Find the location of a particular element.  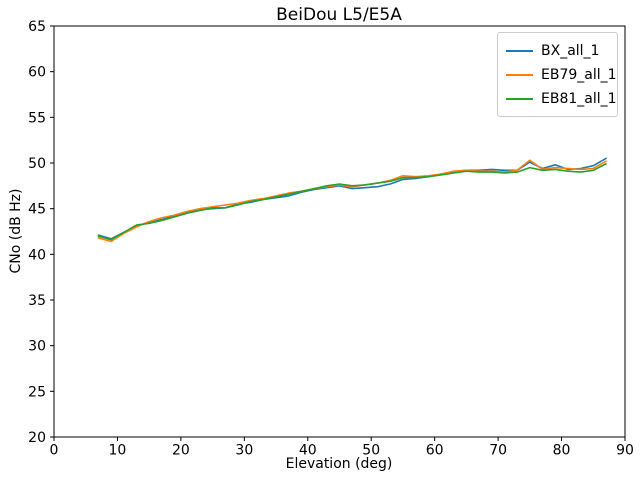

y-tick-label: 30 is located at coordinates (37, 347).